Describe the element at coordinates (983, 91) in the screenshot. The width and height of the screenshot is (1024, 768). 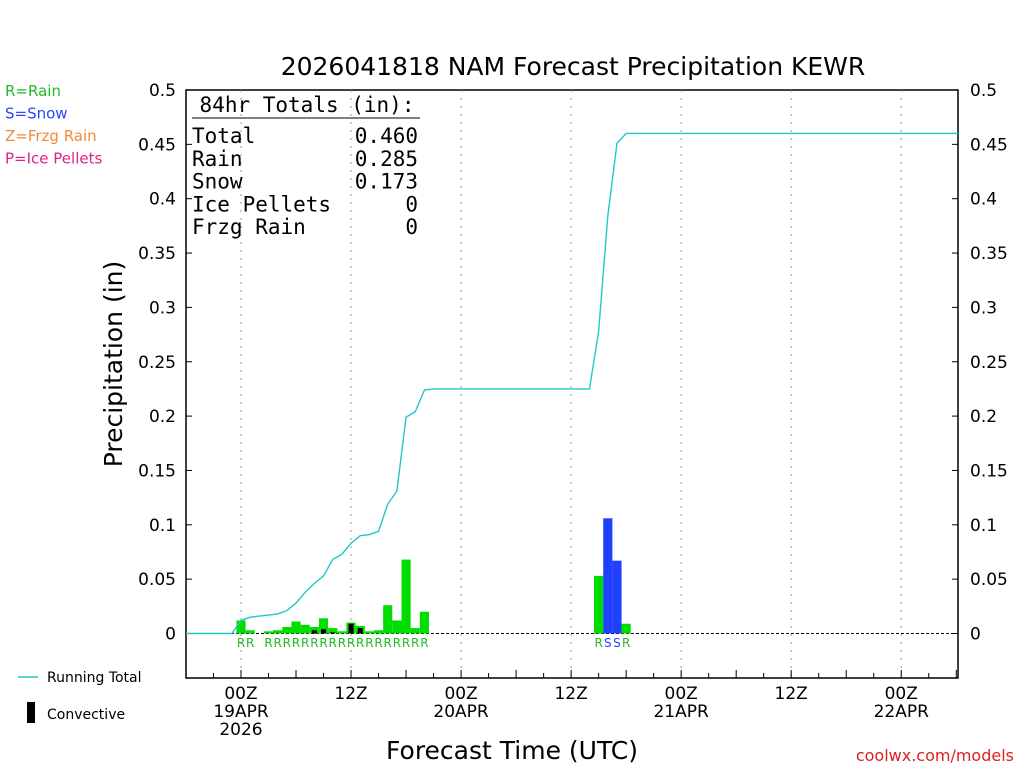
I see `y-tick-label-right: 0.5` at that location.